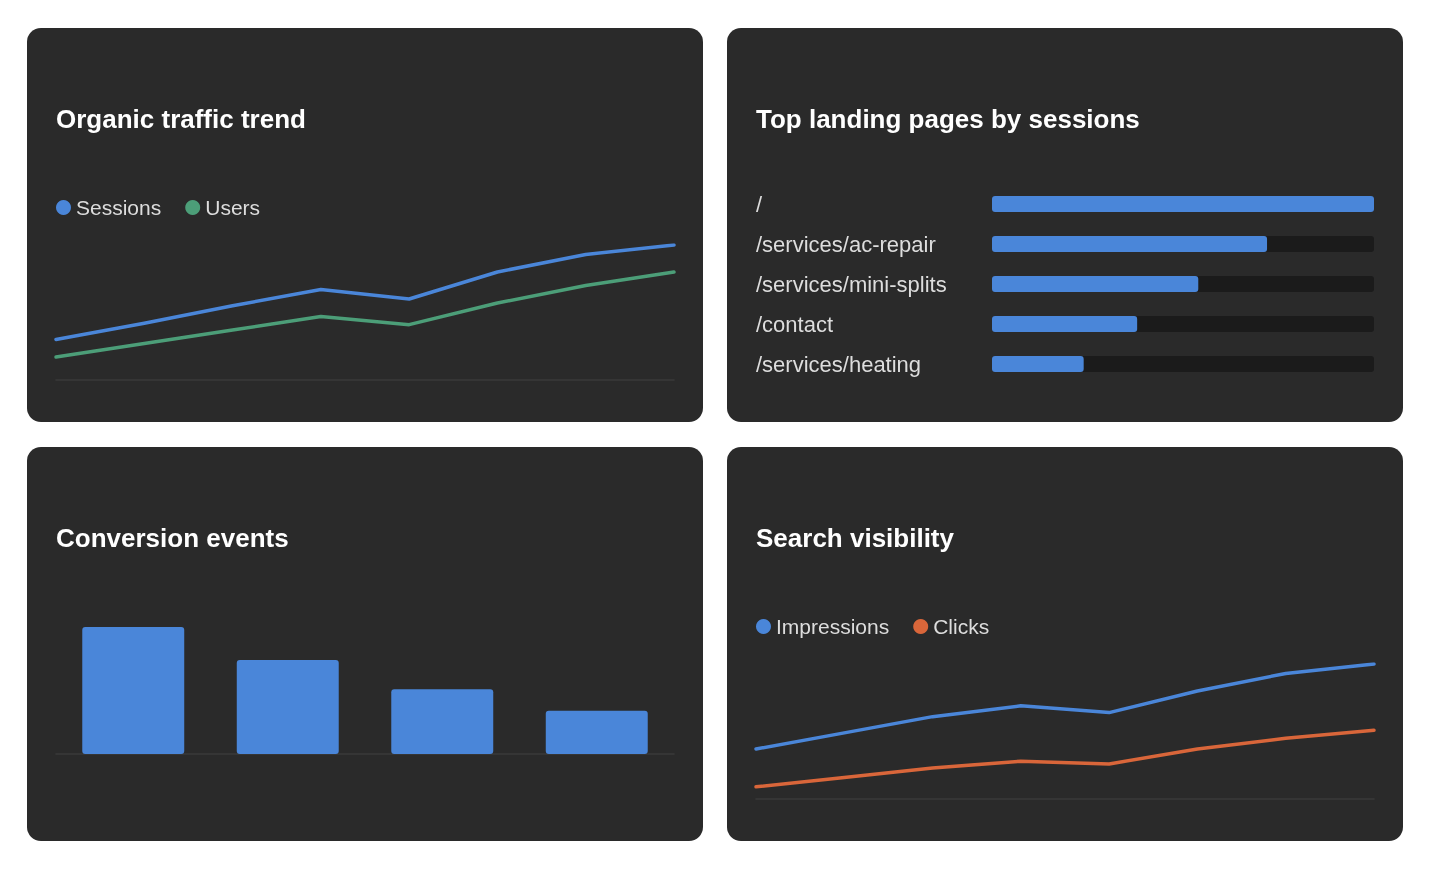 This screenshot has height=870, width=1430. Describe the element at coordinates (839, 364) in the screenshot. I see `y-tick-label: /services/heating` at that location.